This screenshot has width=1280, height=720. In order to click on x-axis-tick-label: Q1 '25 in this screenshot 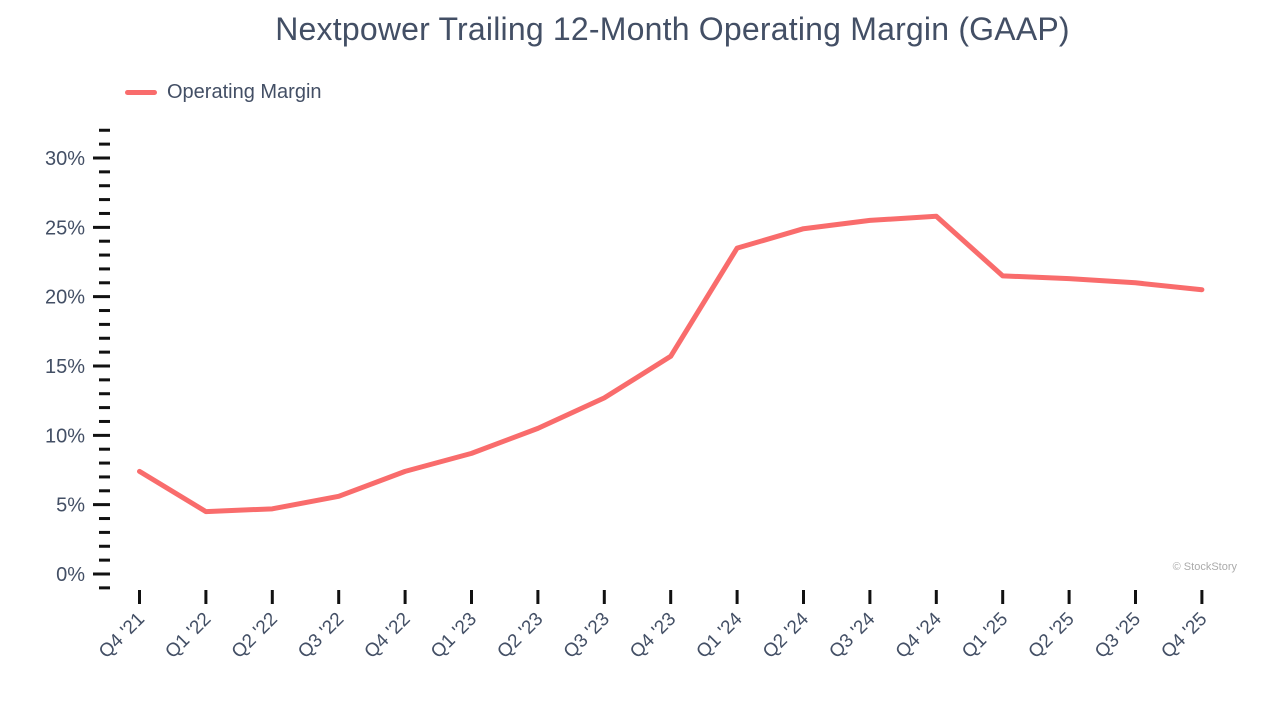, I will do `click(985, 636)`.